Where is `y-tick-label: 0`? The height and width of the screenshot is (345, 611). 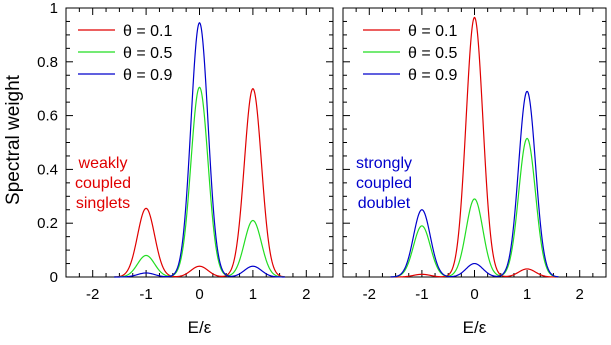
y-tick-label: 0 is located at coordinates (54, 277).